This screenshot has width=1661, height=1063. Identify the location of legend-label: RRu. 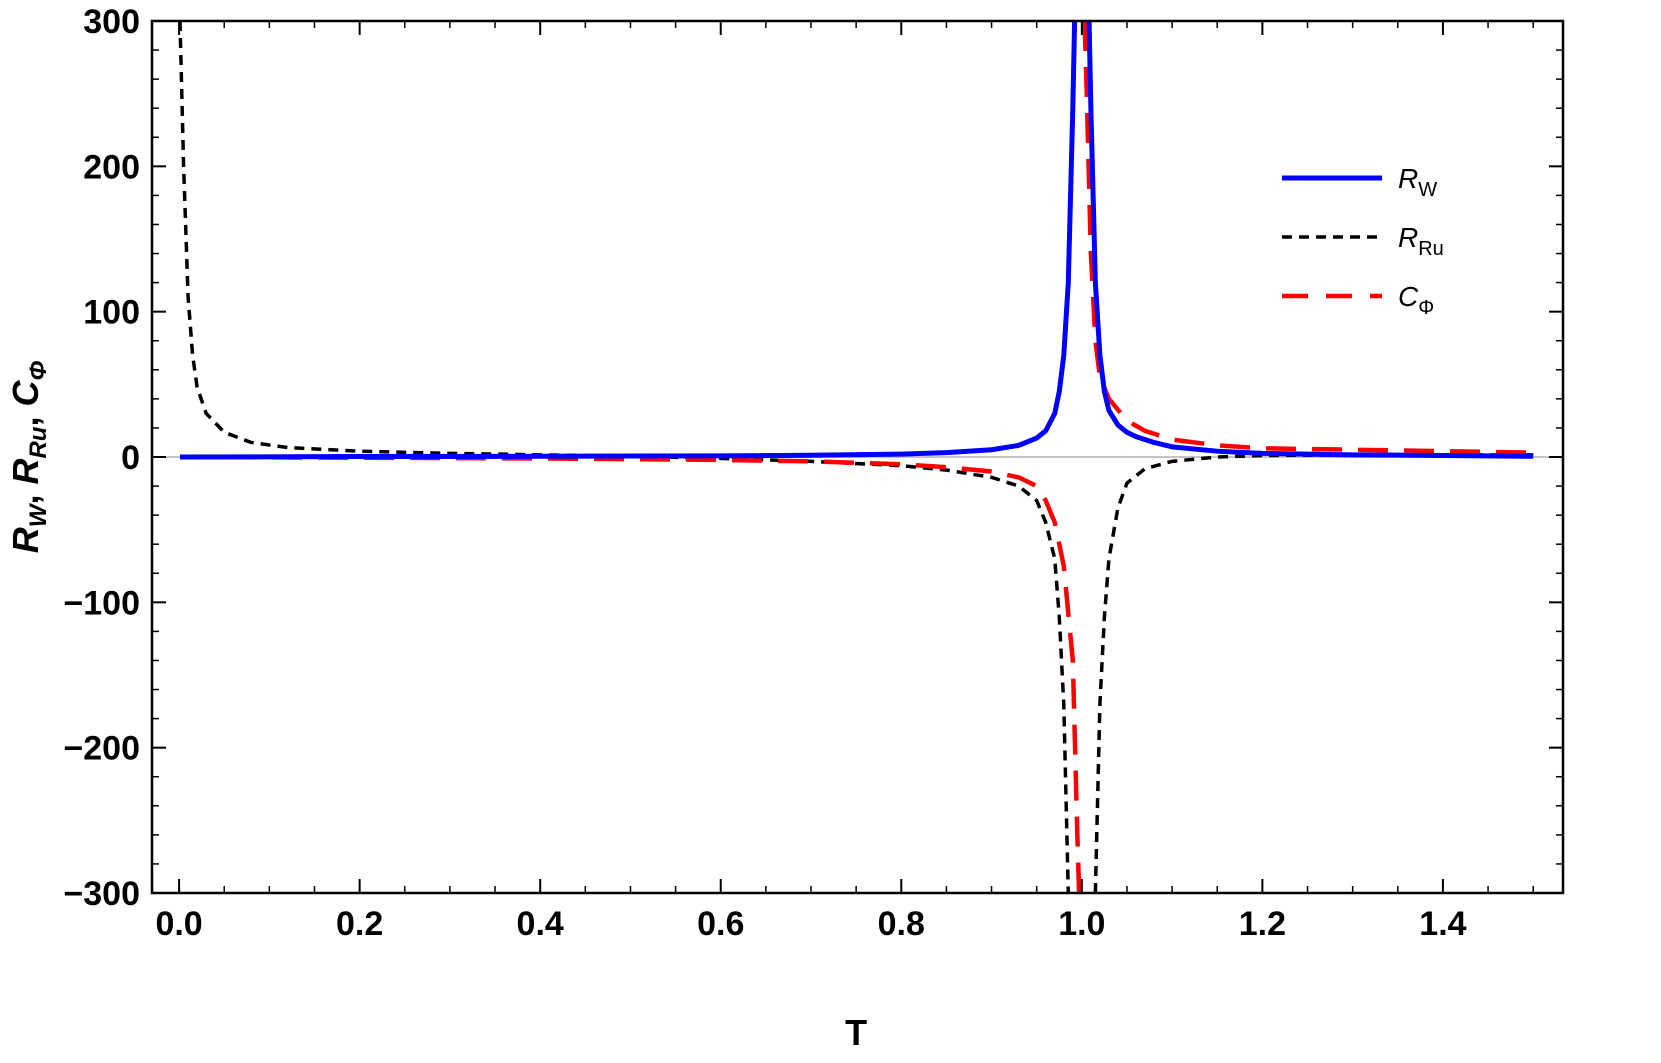
(1421, 241).